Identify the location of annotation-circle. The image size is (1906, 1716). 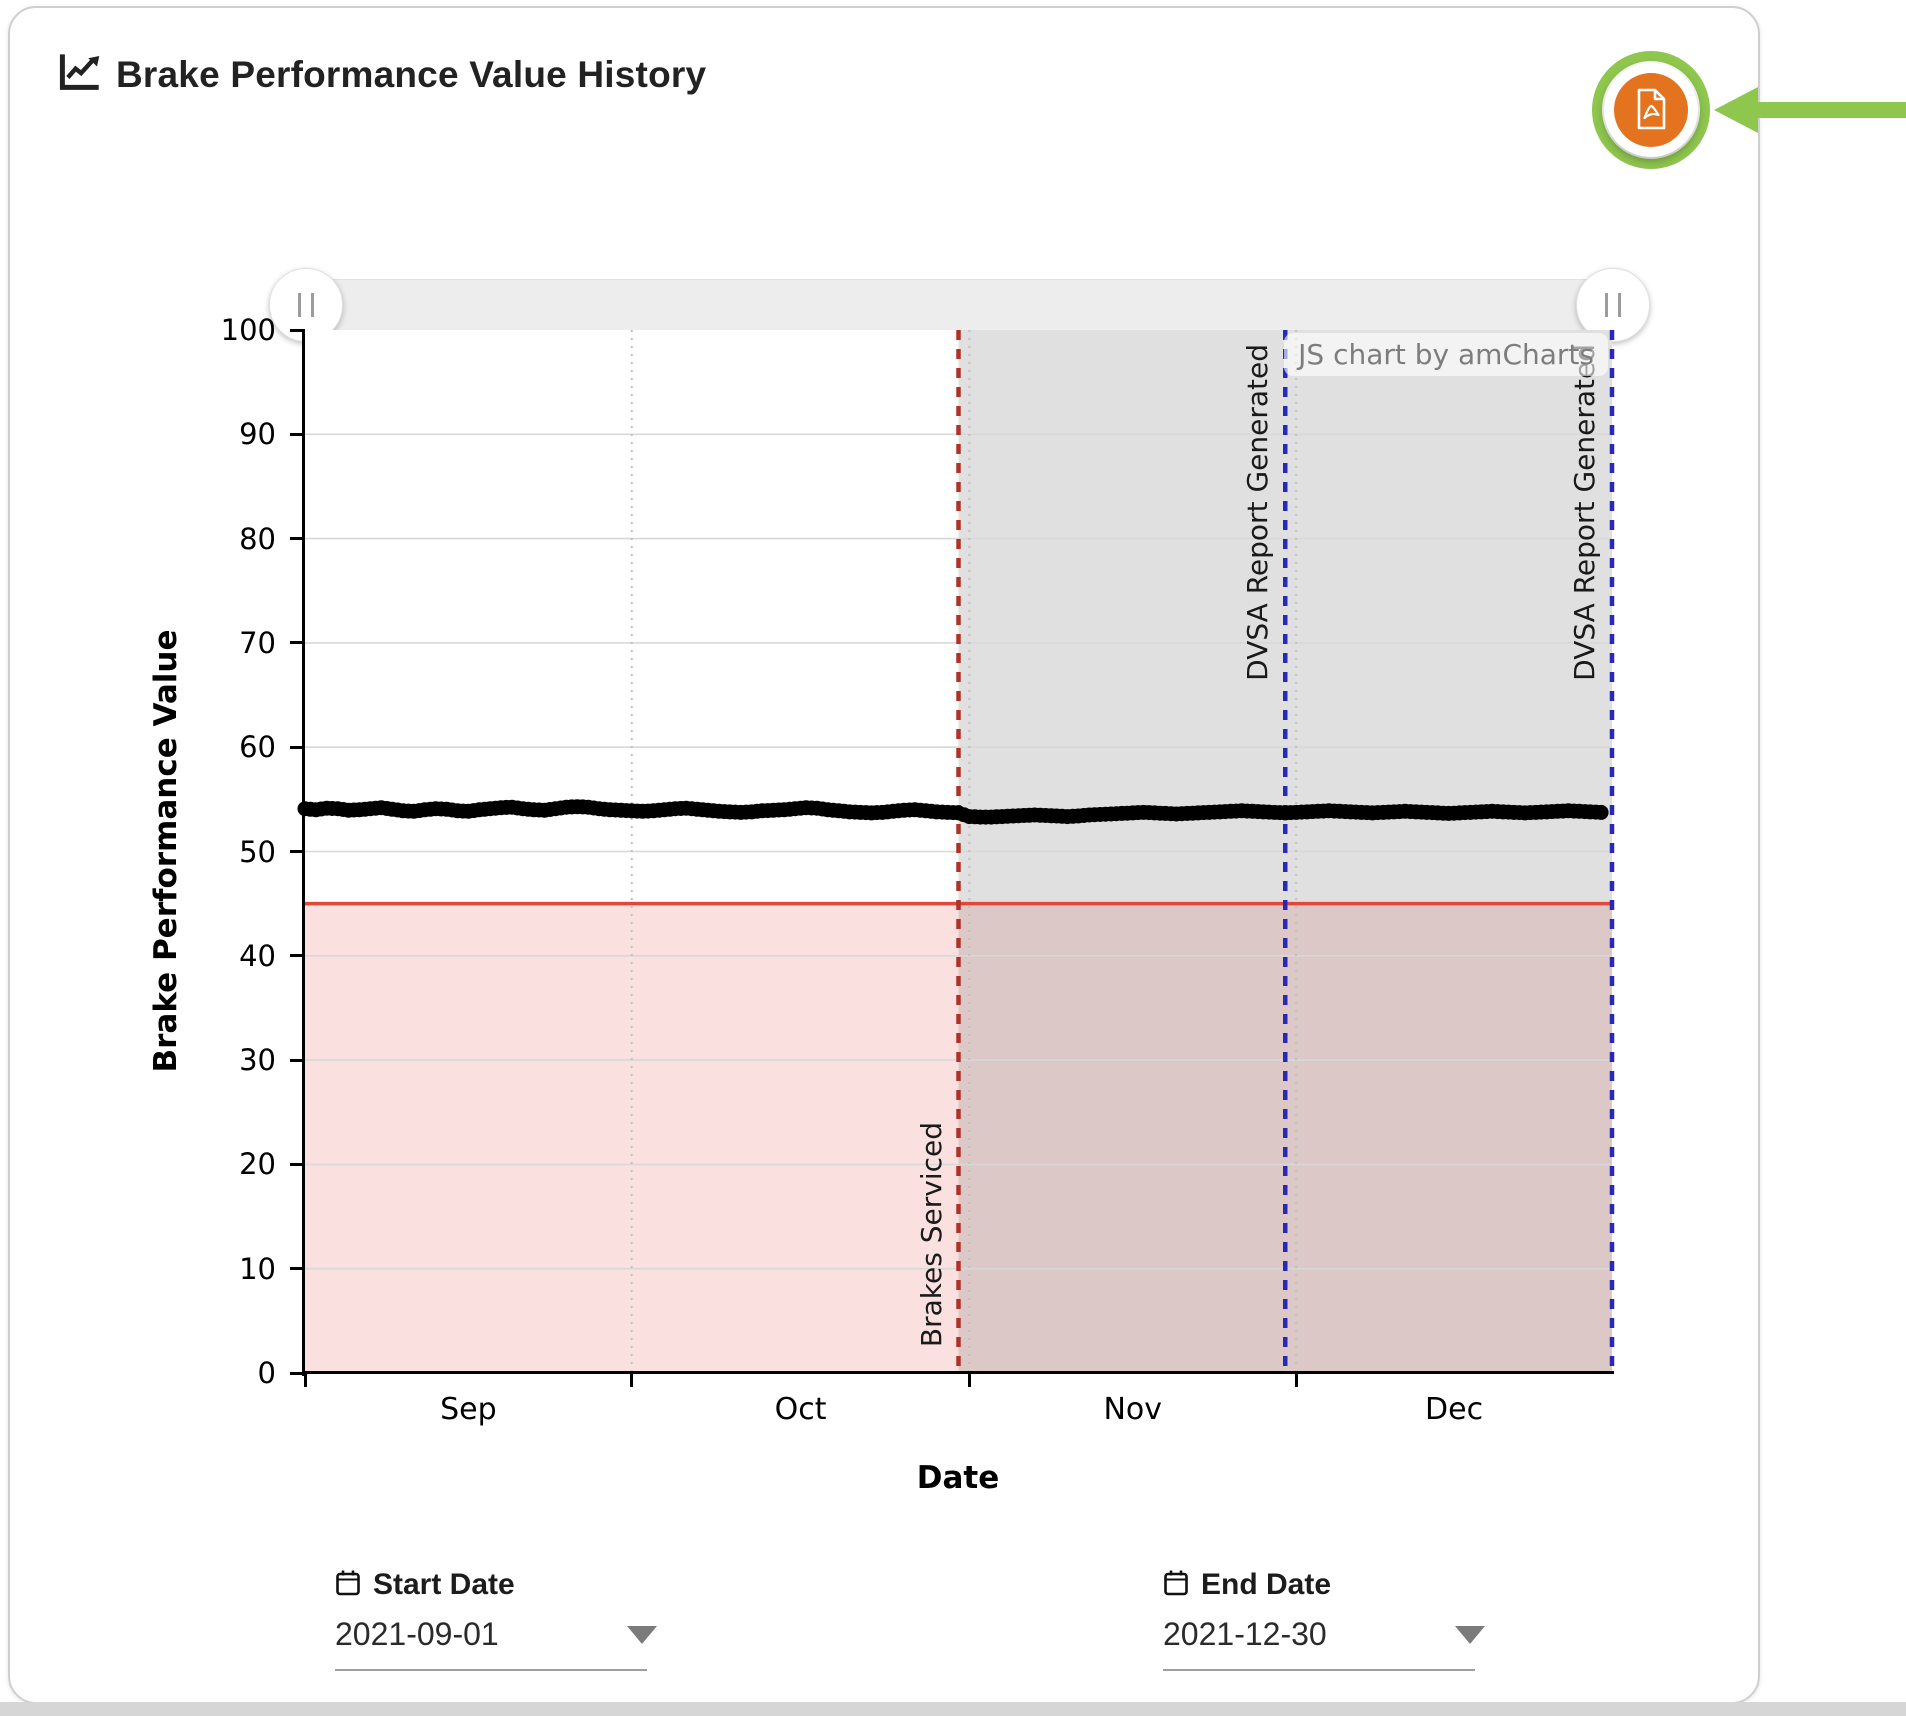
(1651, 110).